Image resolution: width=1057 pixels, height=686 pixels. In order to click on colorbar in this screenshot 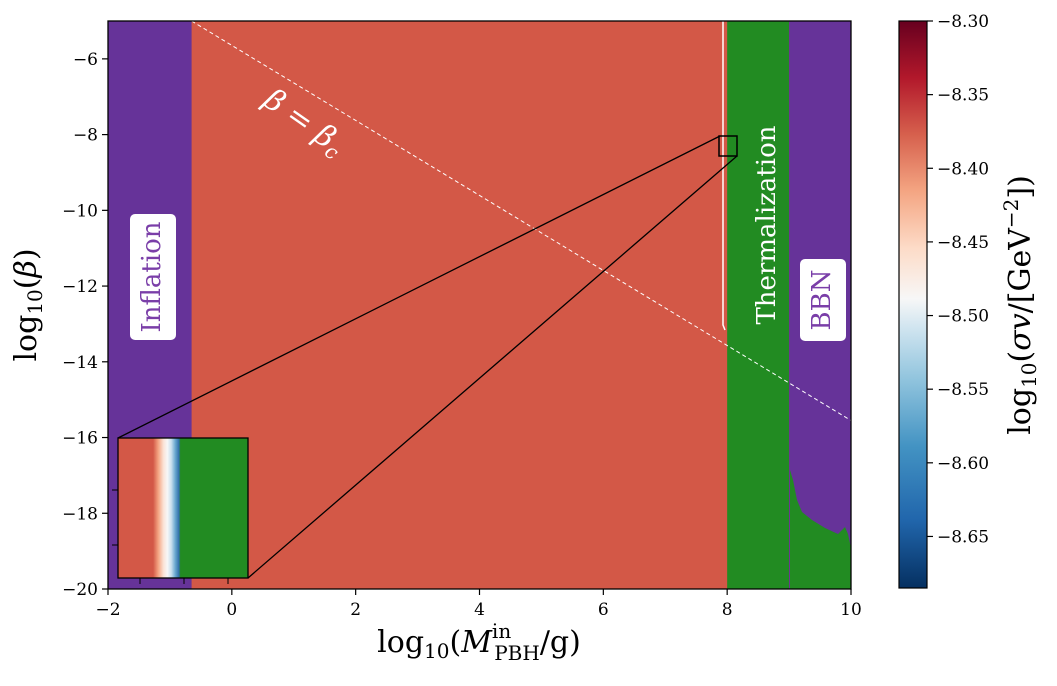, I will do `click(913, 304)`.